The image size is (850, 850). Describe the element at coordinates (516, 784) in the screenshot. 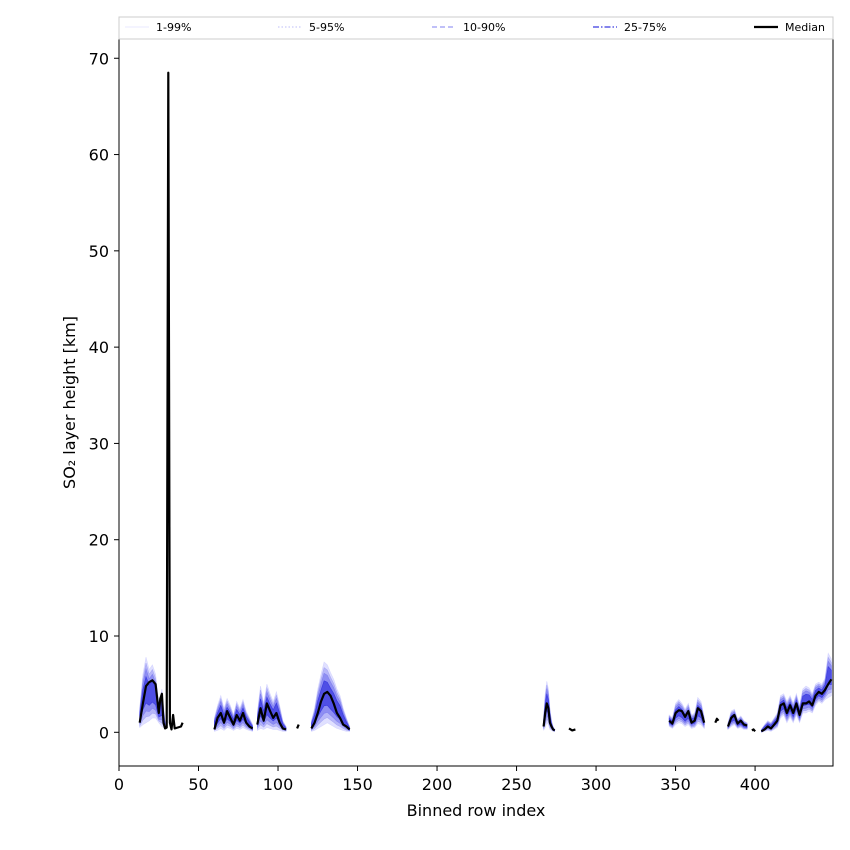

I see `x-tick-label: 250` at that location.